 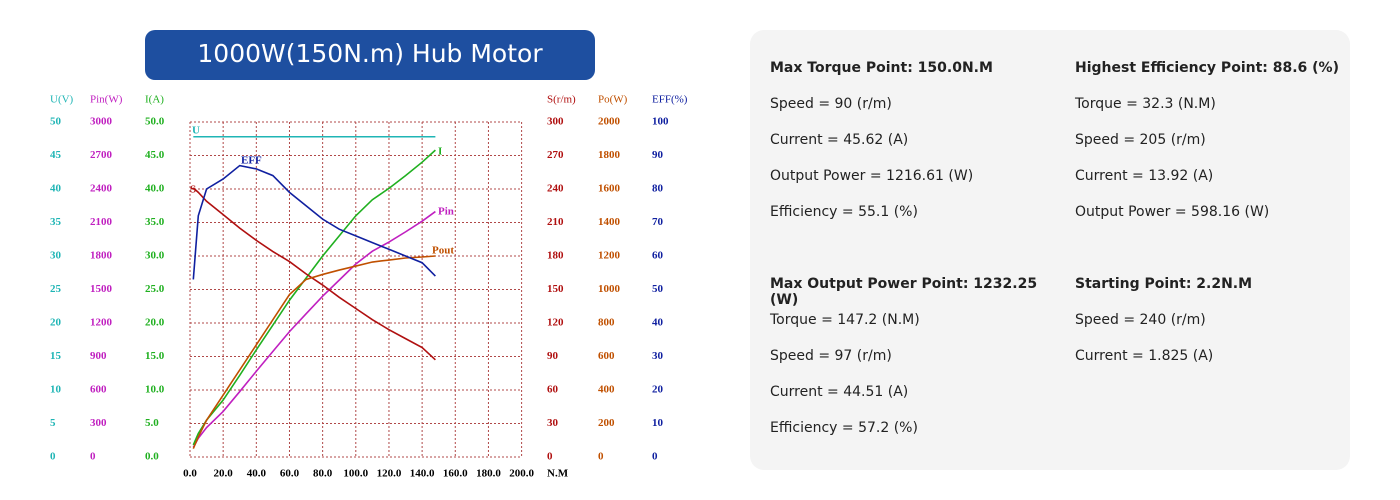 What do you see at coordinates (609, 189) in the screenshot?
I see `y-tick-label: 1600` at bounding box center [609, 189].